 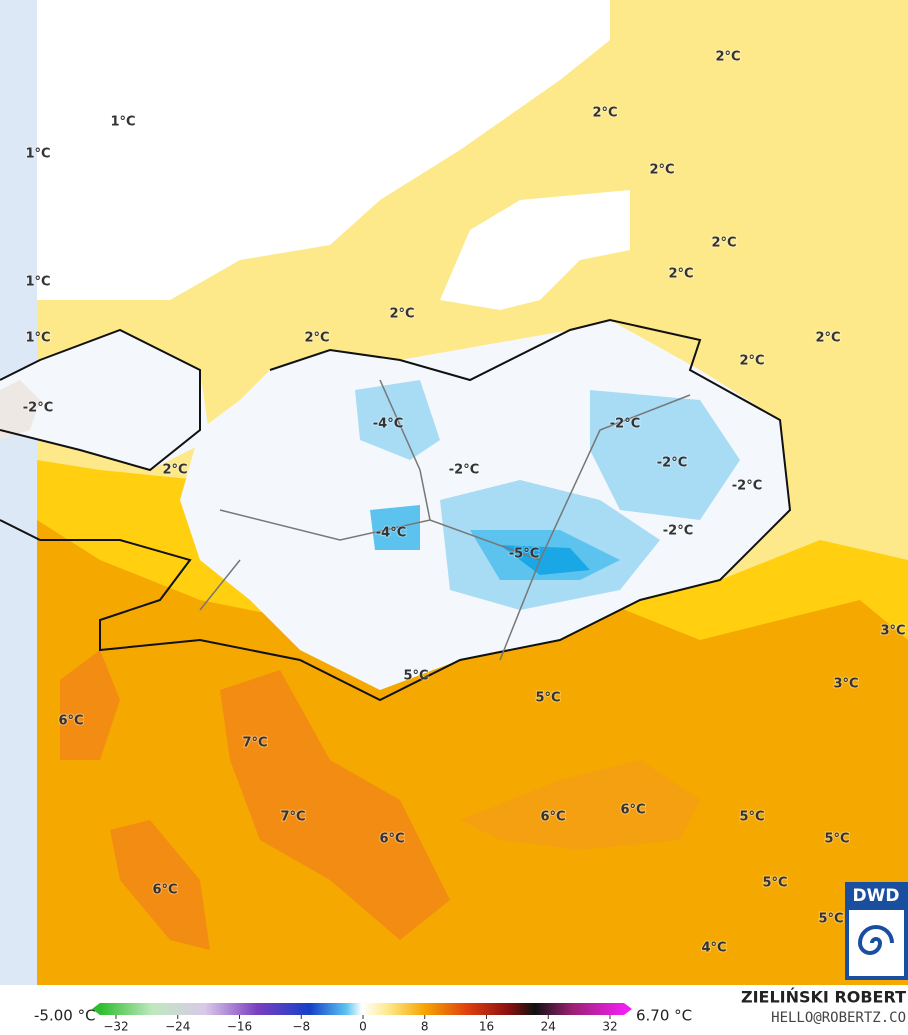 I want to click on colorbar-tick-label: 8, so click(x=425, y=1027).